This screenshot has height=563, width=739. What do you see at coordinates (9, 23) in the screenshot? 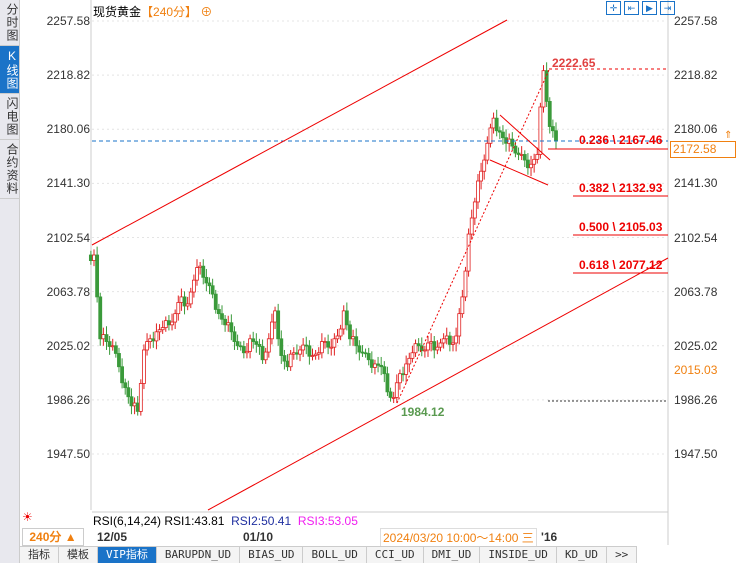
I see `sidebar-item-timeshare: 分时图` at bounding box center [9, 23].